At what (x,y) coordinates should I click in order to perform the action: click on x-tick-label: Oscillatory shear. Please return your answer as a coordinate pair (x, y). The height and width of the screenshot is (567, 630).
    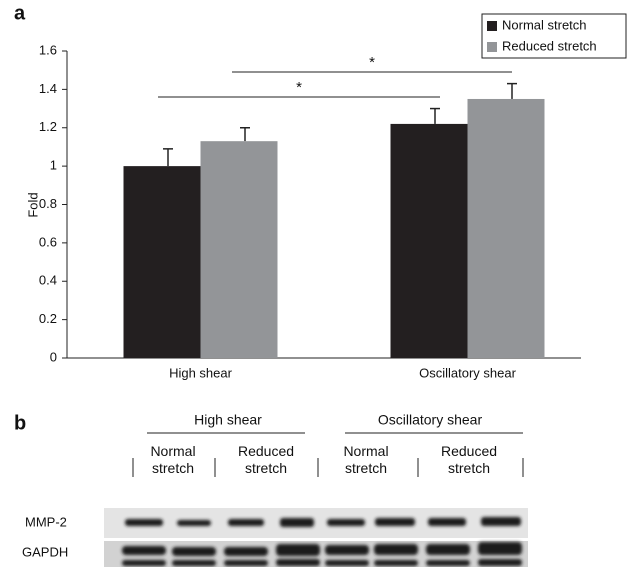
    Looking at the image, I should click on (467, 372).